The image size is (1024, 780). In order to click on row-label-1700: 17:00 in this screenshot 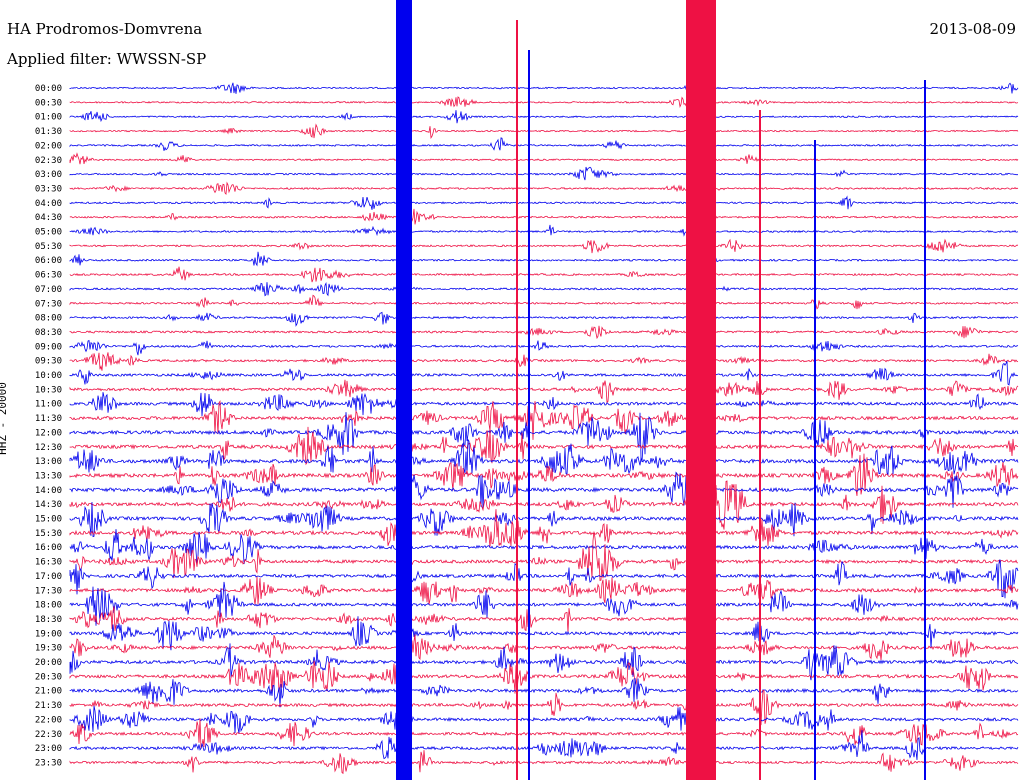, I will do `click(48, 577)`.